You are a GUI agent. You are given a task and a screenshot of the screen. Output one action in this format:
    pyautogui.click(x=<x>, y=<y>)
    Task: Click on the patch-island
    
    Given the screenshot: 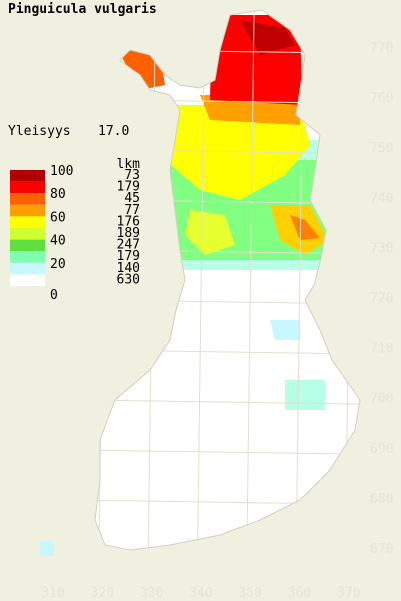 What is the action you would take?
    pyautogui.click(x=47, y=549)
    